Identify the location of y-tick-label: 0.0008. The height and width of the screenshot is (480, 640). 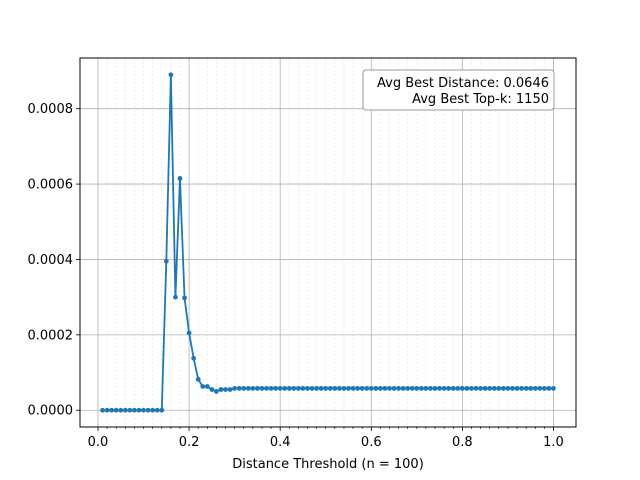
(51, 109).